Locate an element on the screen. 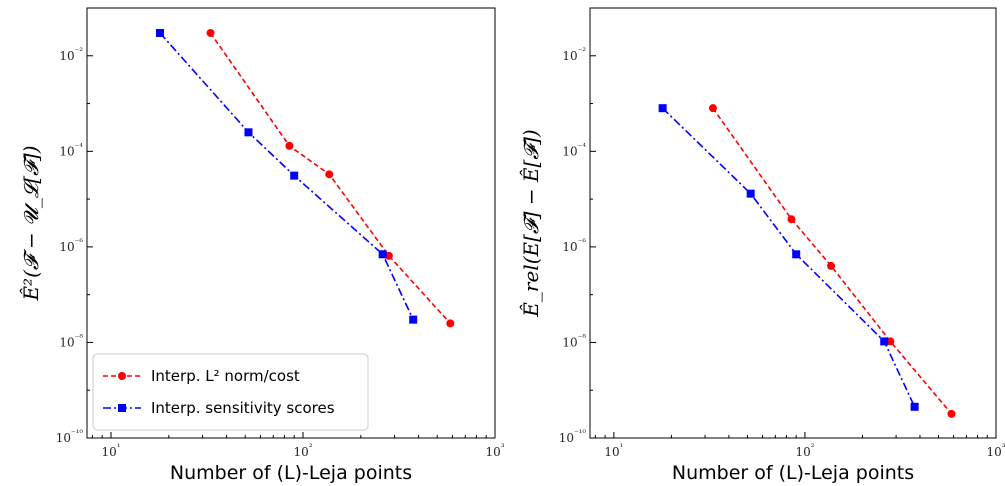  series-line is located at coordinates (330, 178).